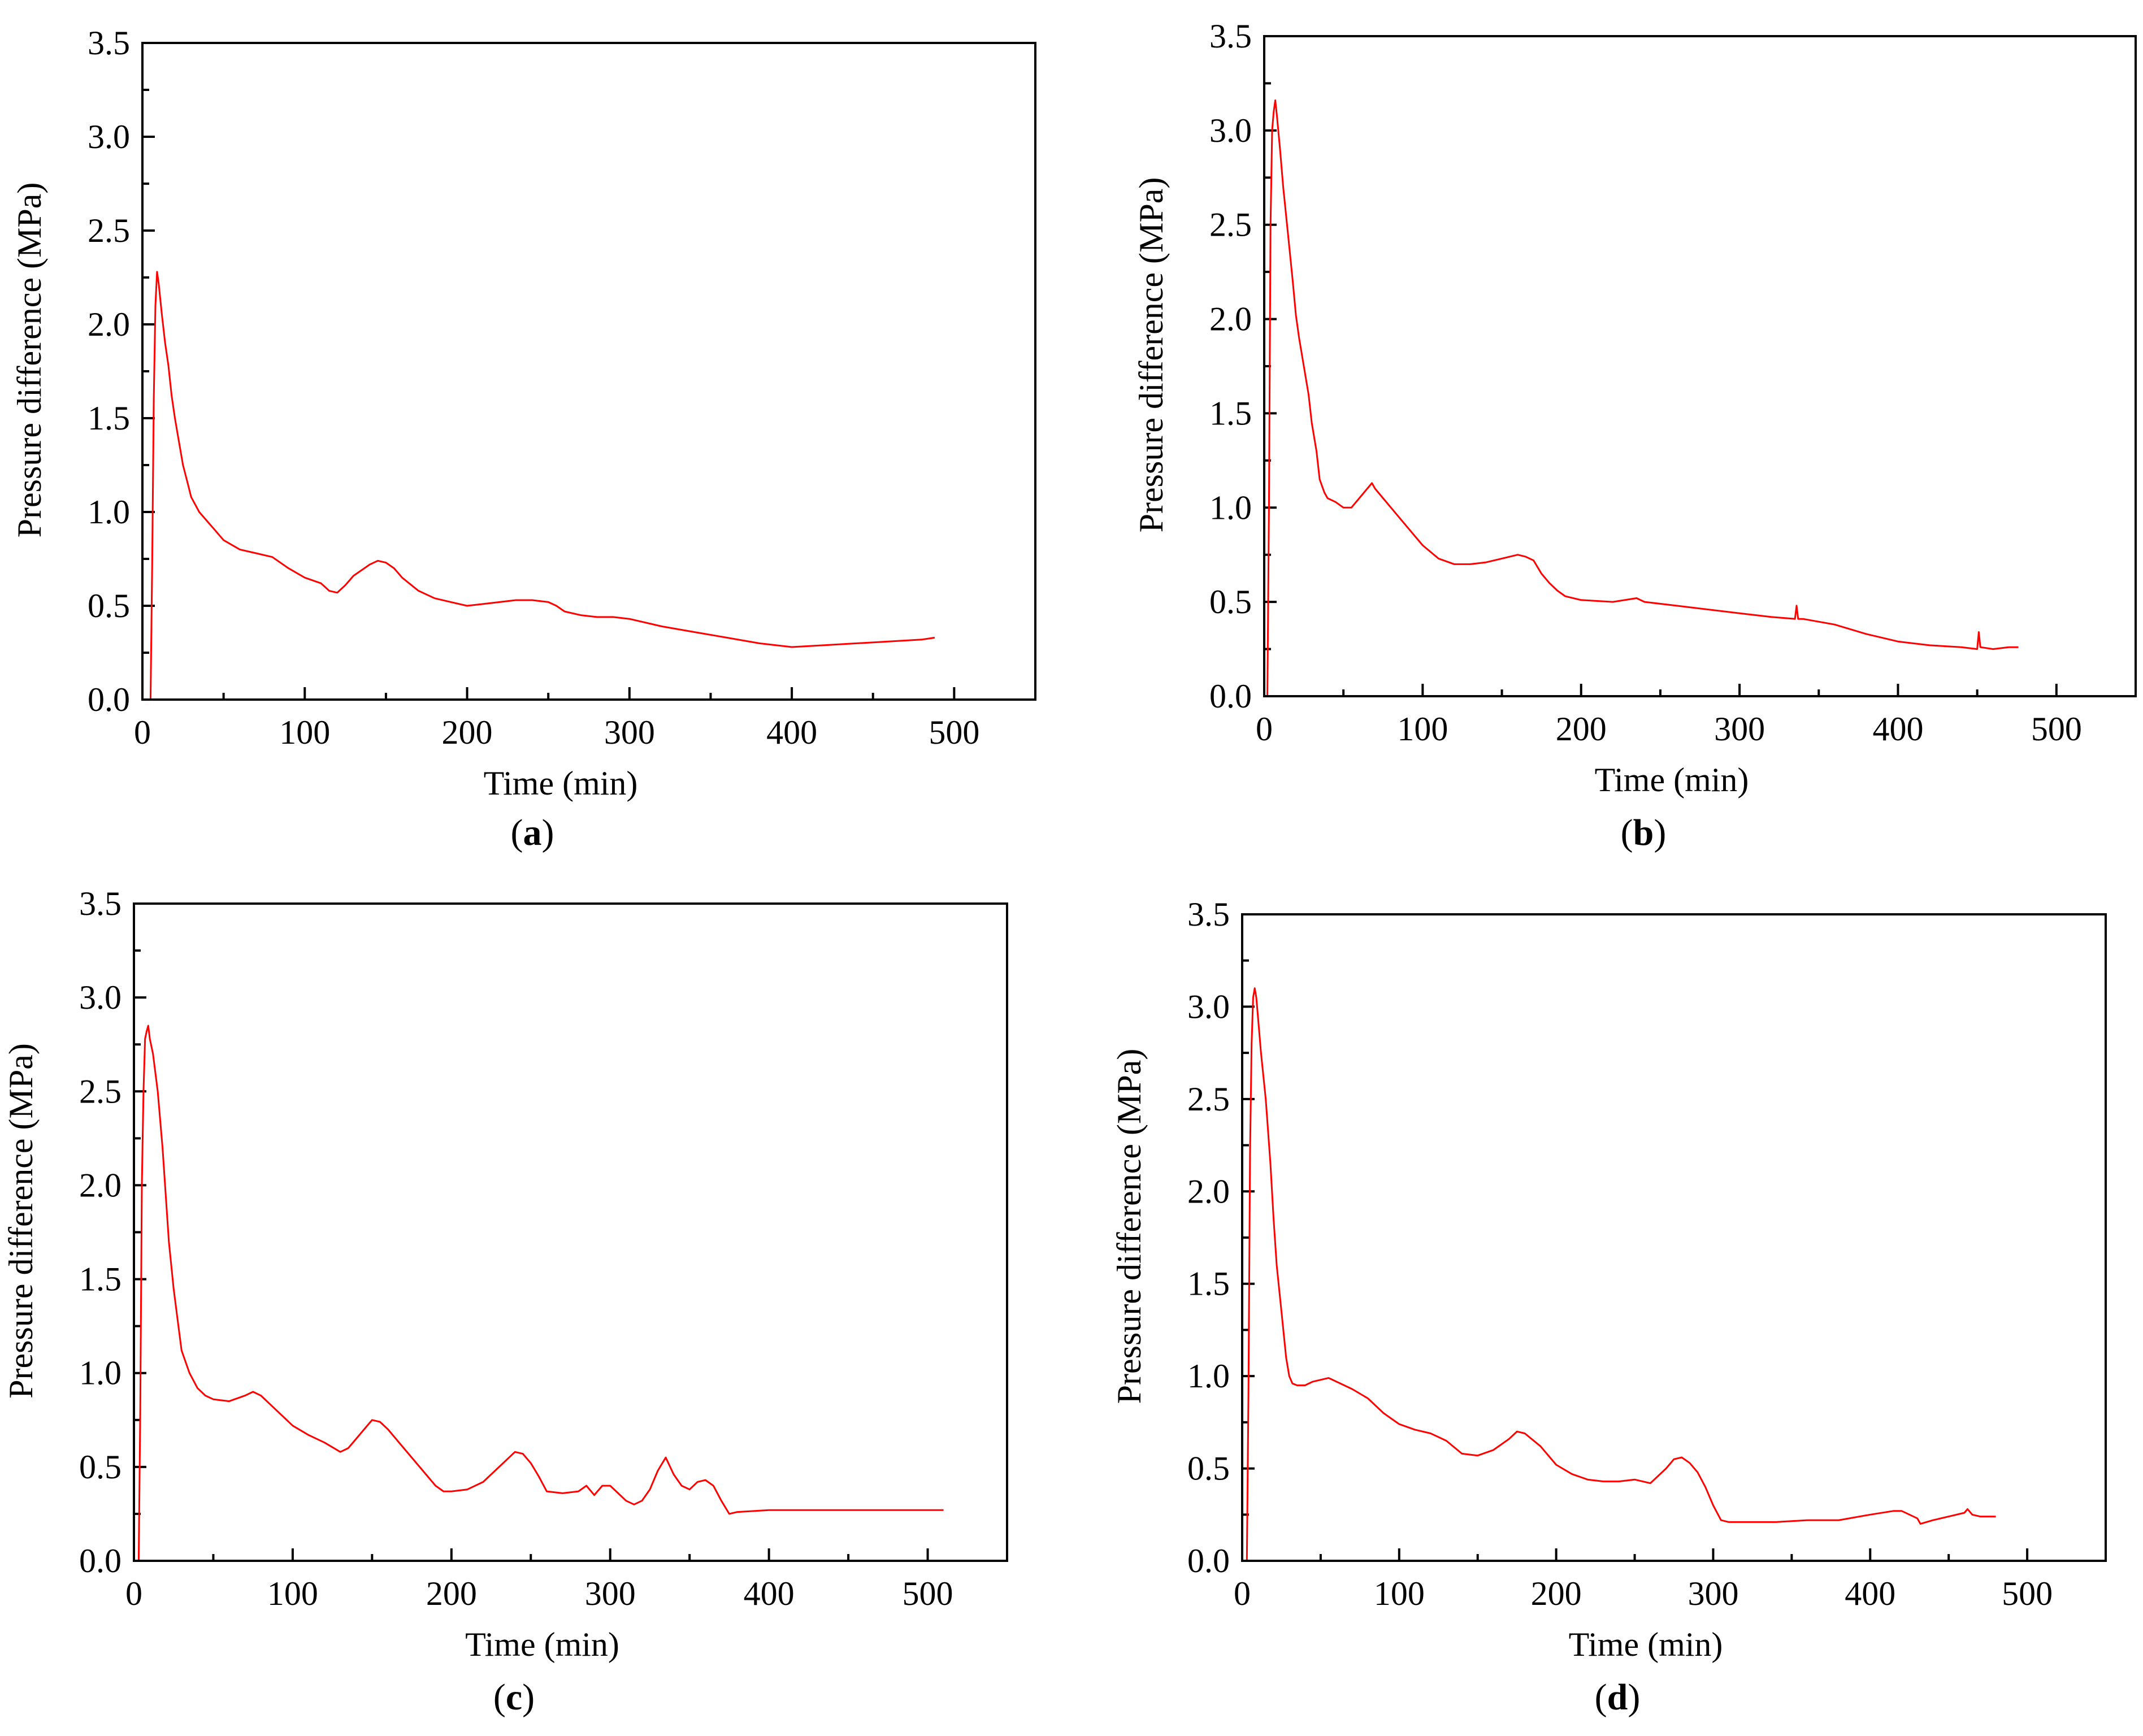 The image size is (2143, 1736). Describe the element at coordinates (101, 1232) in the screenshot. I see `y-tick-labels-c: 0.0 0.5 1.0 1.5 2.0 2.5 3.0 3.5` at that location.